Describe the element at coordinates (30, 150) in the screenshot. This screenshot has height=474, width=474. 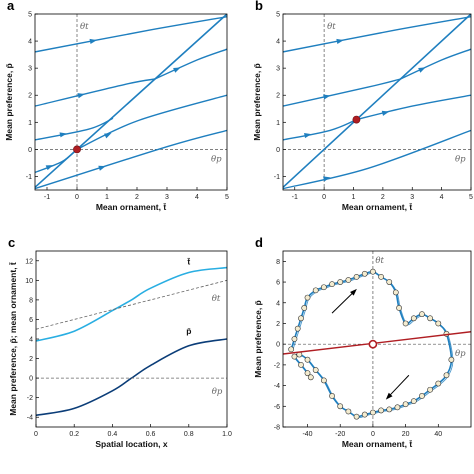
I see `y-tick-label-a: 0` at that location.